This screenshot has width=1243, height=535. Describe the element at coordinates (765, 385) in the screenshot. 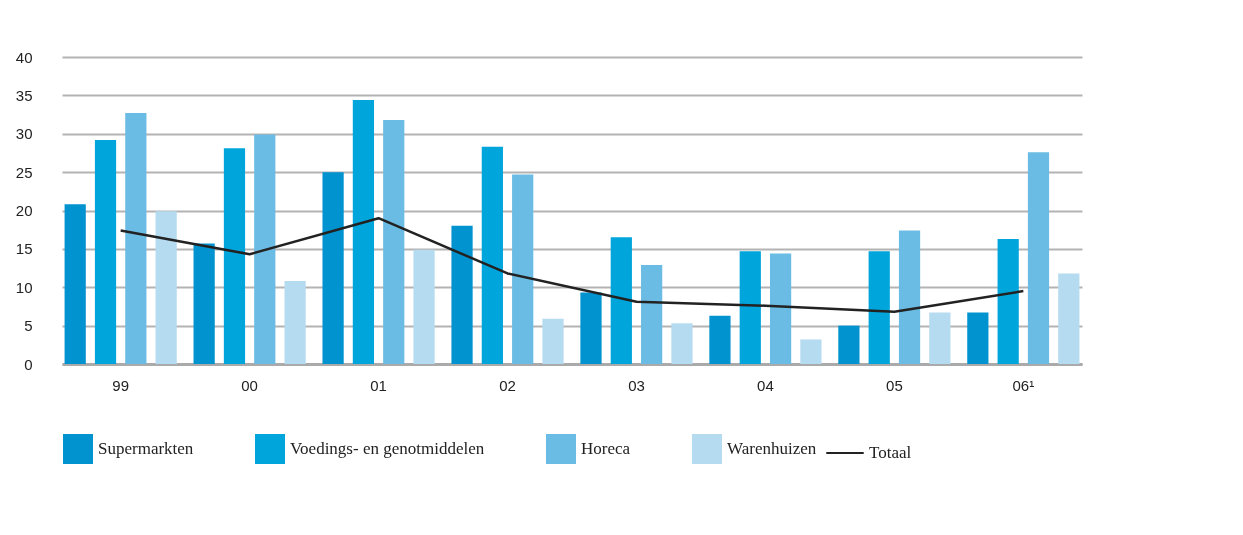

I see `x-tick-label: 04` at that location.